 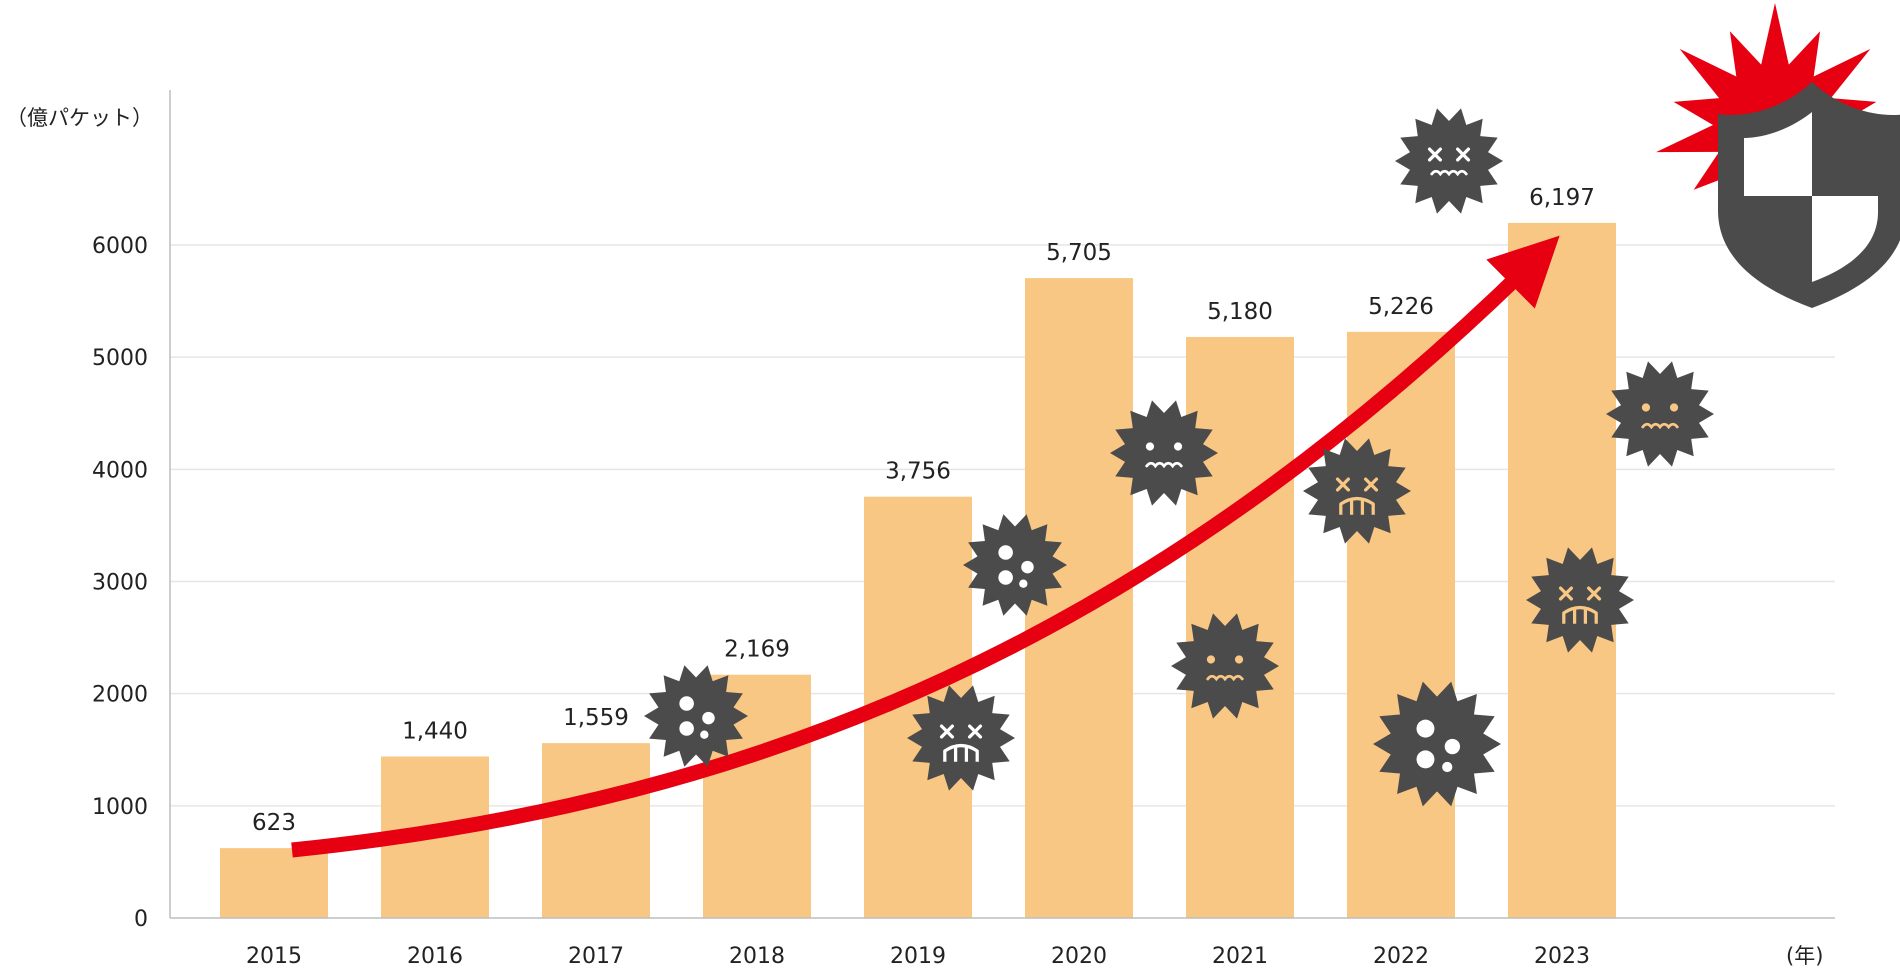 I want to click on x-tick-label: 2022, so click(x=1401, y=956).